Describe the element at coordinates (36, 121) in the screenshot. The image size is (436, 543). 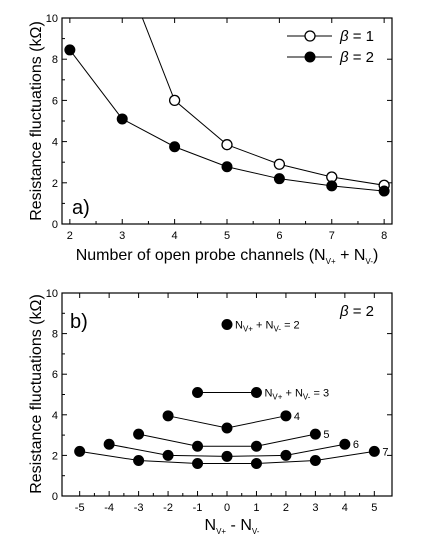
I see `panel-a-y-axis-title: Resistance fluctuations (kΩ)` at that location.